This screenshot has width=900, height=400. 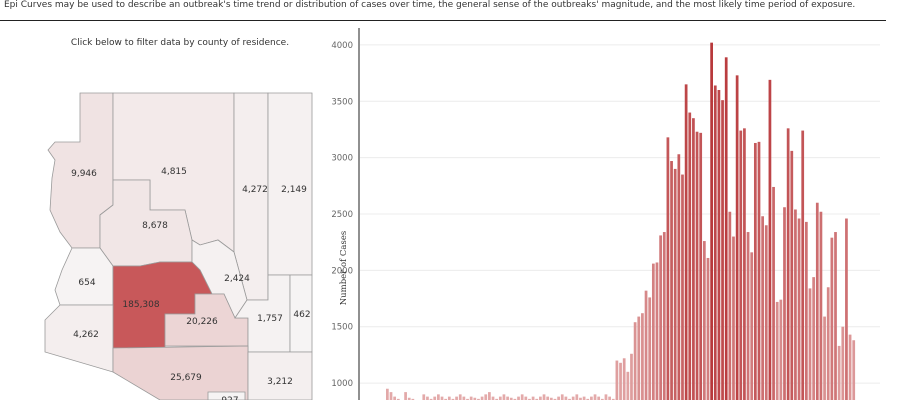 I want to click on county-santacruz, so click(x=226, y=395).